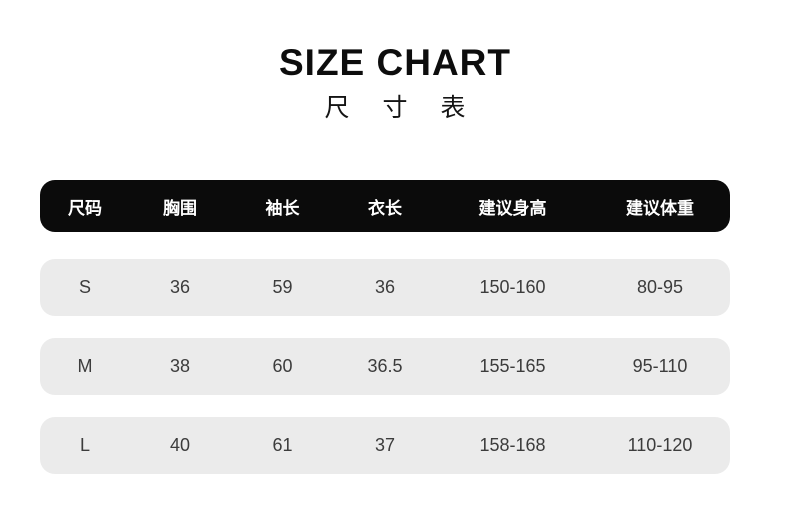 This screenshot has height=505, width=790. Describe the element at coordinates (512, 208) in the screenshot. I see `header-cell-height: 建议身高` at that location.